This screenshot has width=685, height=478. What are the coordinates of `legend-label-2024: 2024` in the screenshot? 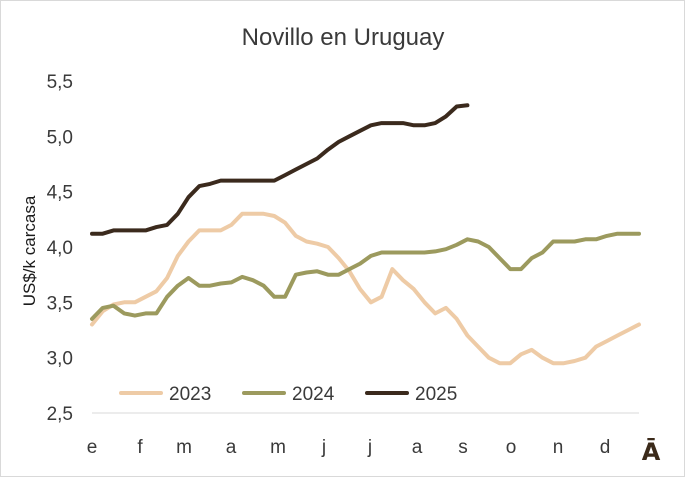 It's located at (313, 394).